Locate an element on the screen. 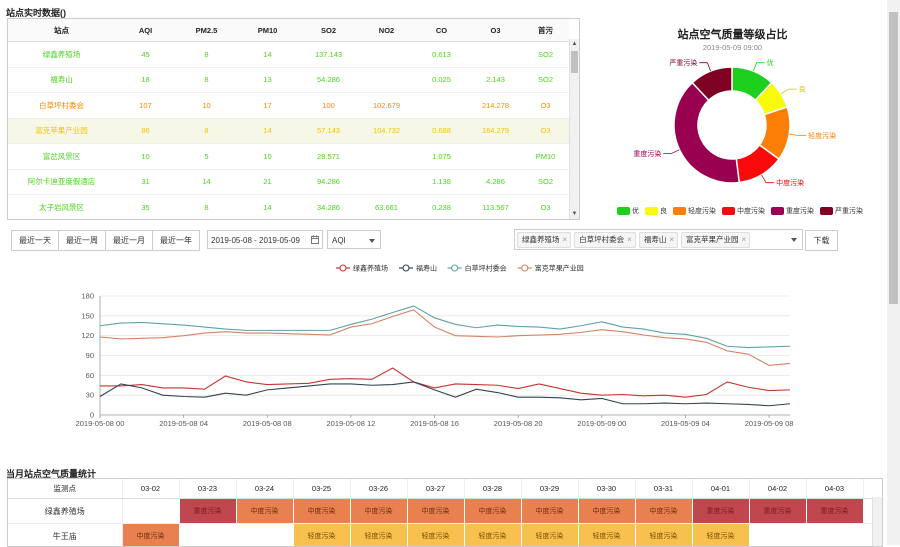 The height and width of the screenshot is (547, 900). station-tag: 福寿山× is located at coordinates (658, 240).